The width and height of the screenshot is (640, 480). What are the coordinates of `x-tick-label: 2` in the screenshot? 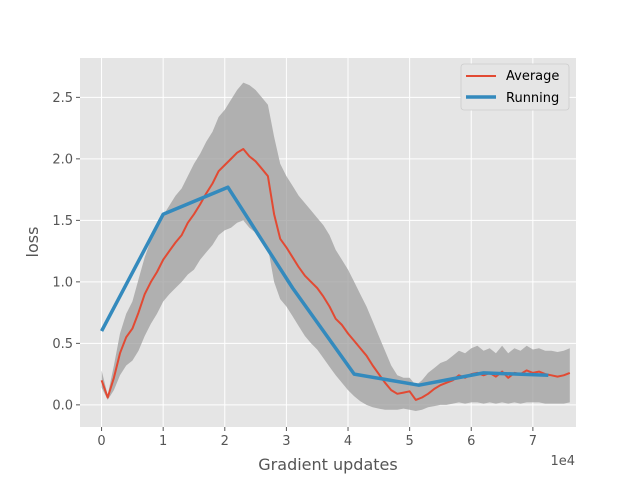 It's located at (225, 441).